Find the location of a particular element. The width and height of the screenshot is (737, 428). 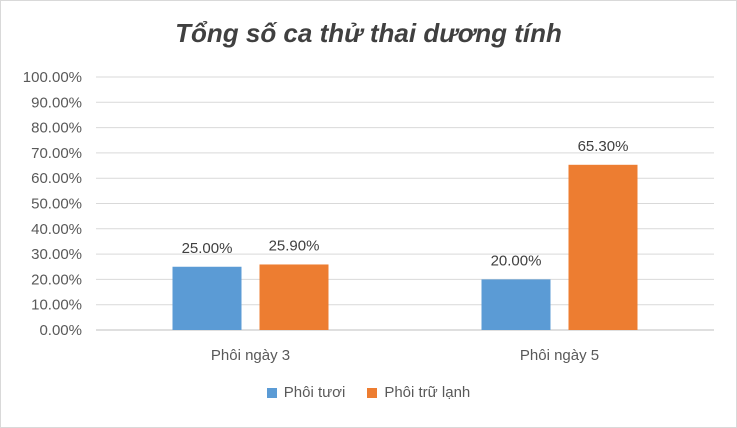

y-tick-label: 0.00% is located at coordinates (60, 330).